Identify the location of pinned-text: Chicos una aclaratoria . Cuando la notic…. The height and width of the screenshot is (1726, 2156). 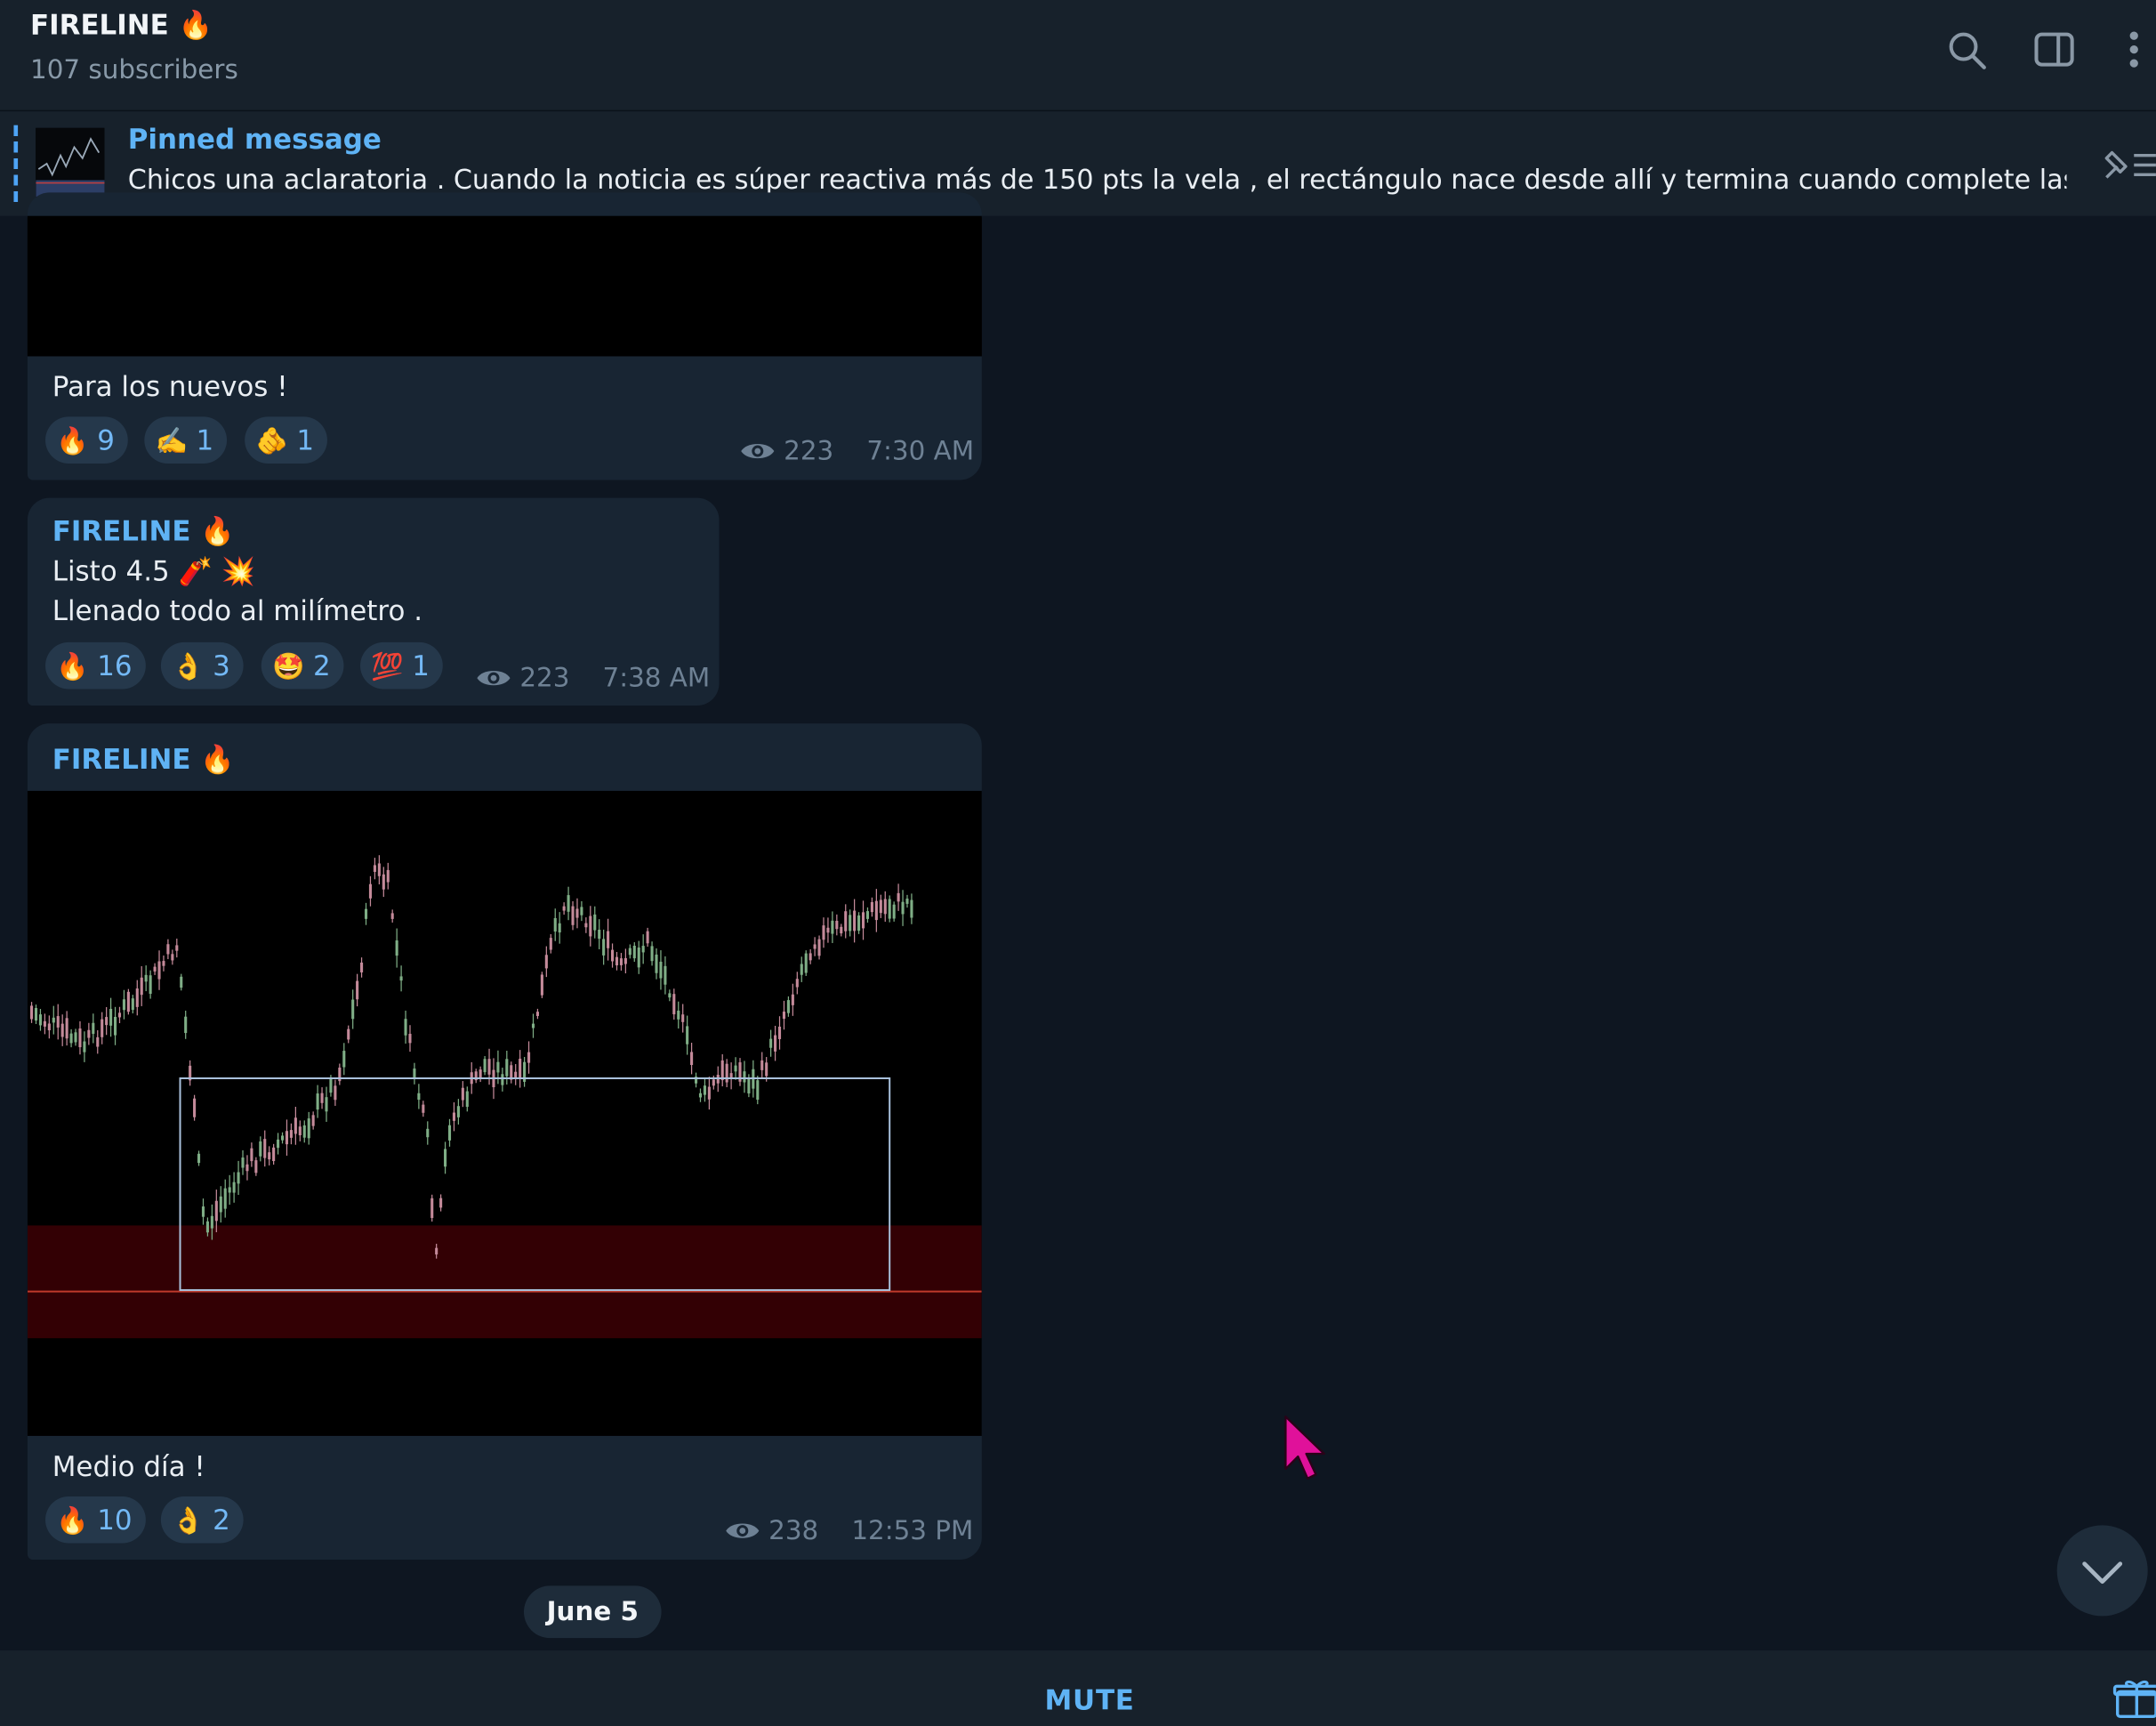
(1097, 179).